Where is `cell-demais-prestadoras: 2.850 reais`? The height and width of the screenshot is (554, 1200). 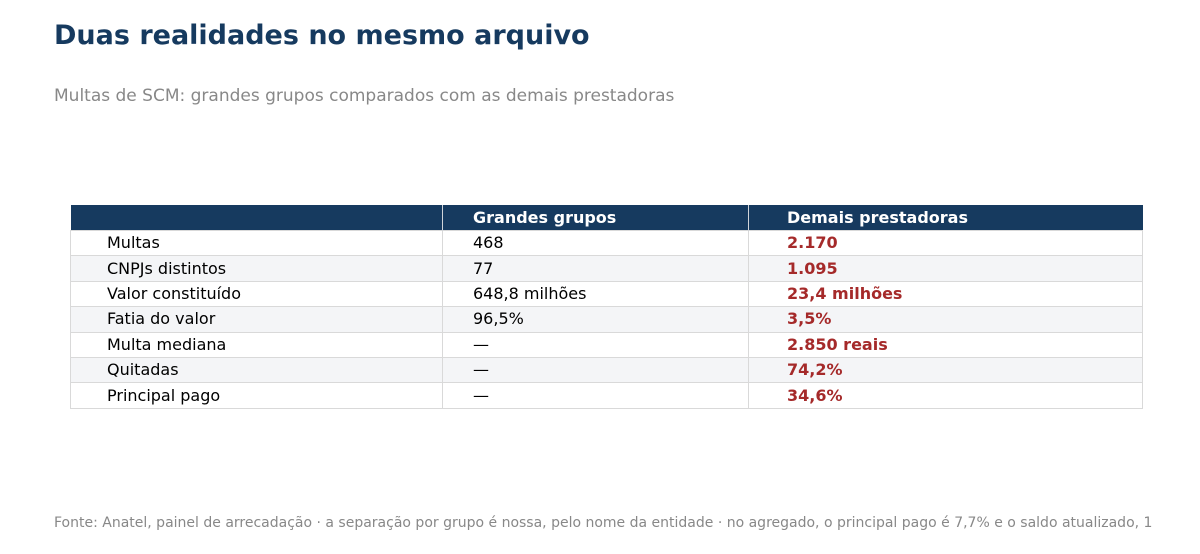
cell-demais-prestadoras: 2.850 reais is located at coordinates (945, 344).